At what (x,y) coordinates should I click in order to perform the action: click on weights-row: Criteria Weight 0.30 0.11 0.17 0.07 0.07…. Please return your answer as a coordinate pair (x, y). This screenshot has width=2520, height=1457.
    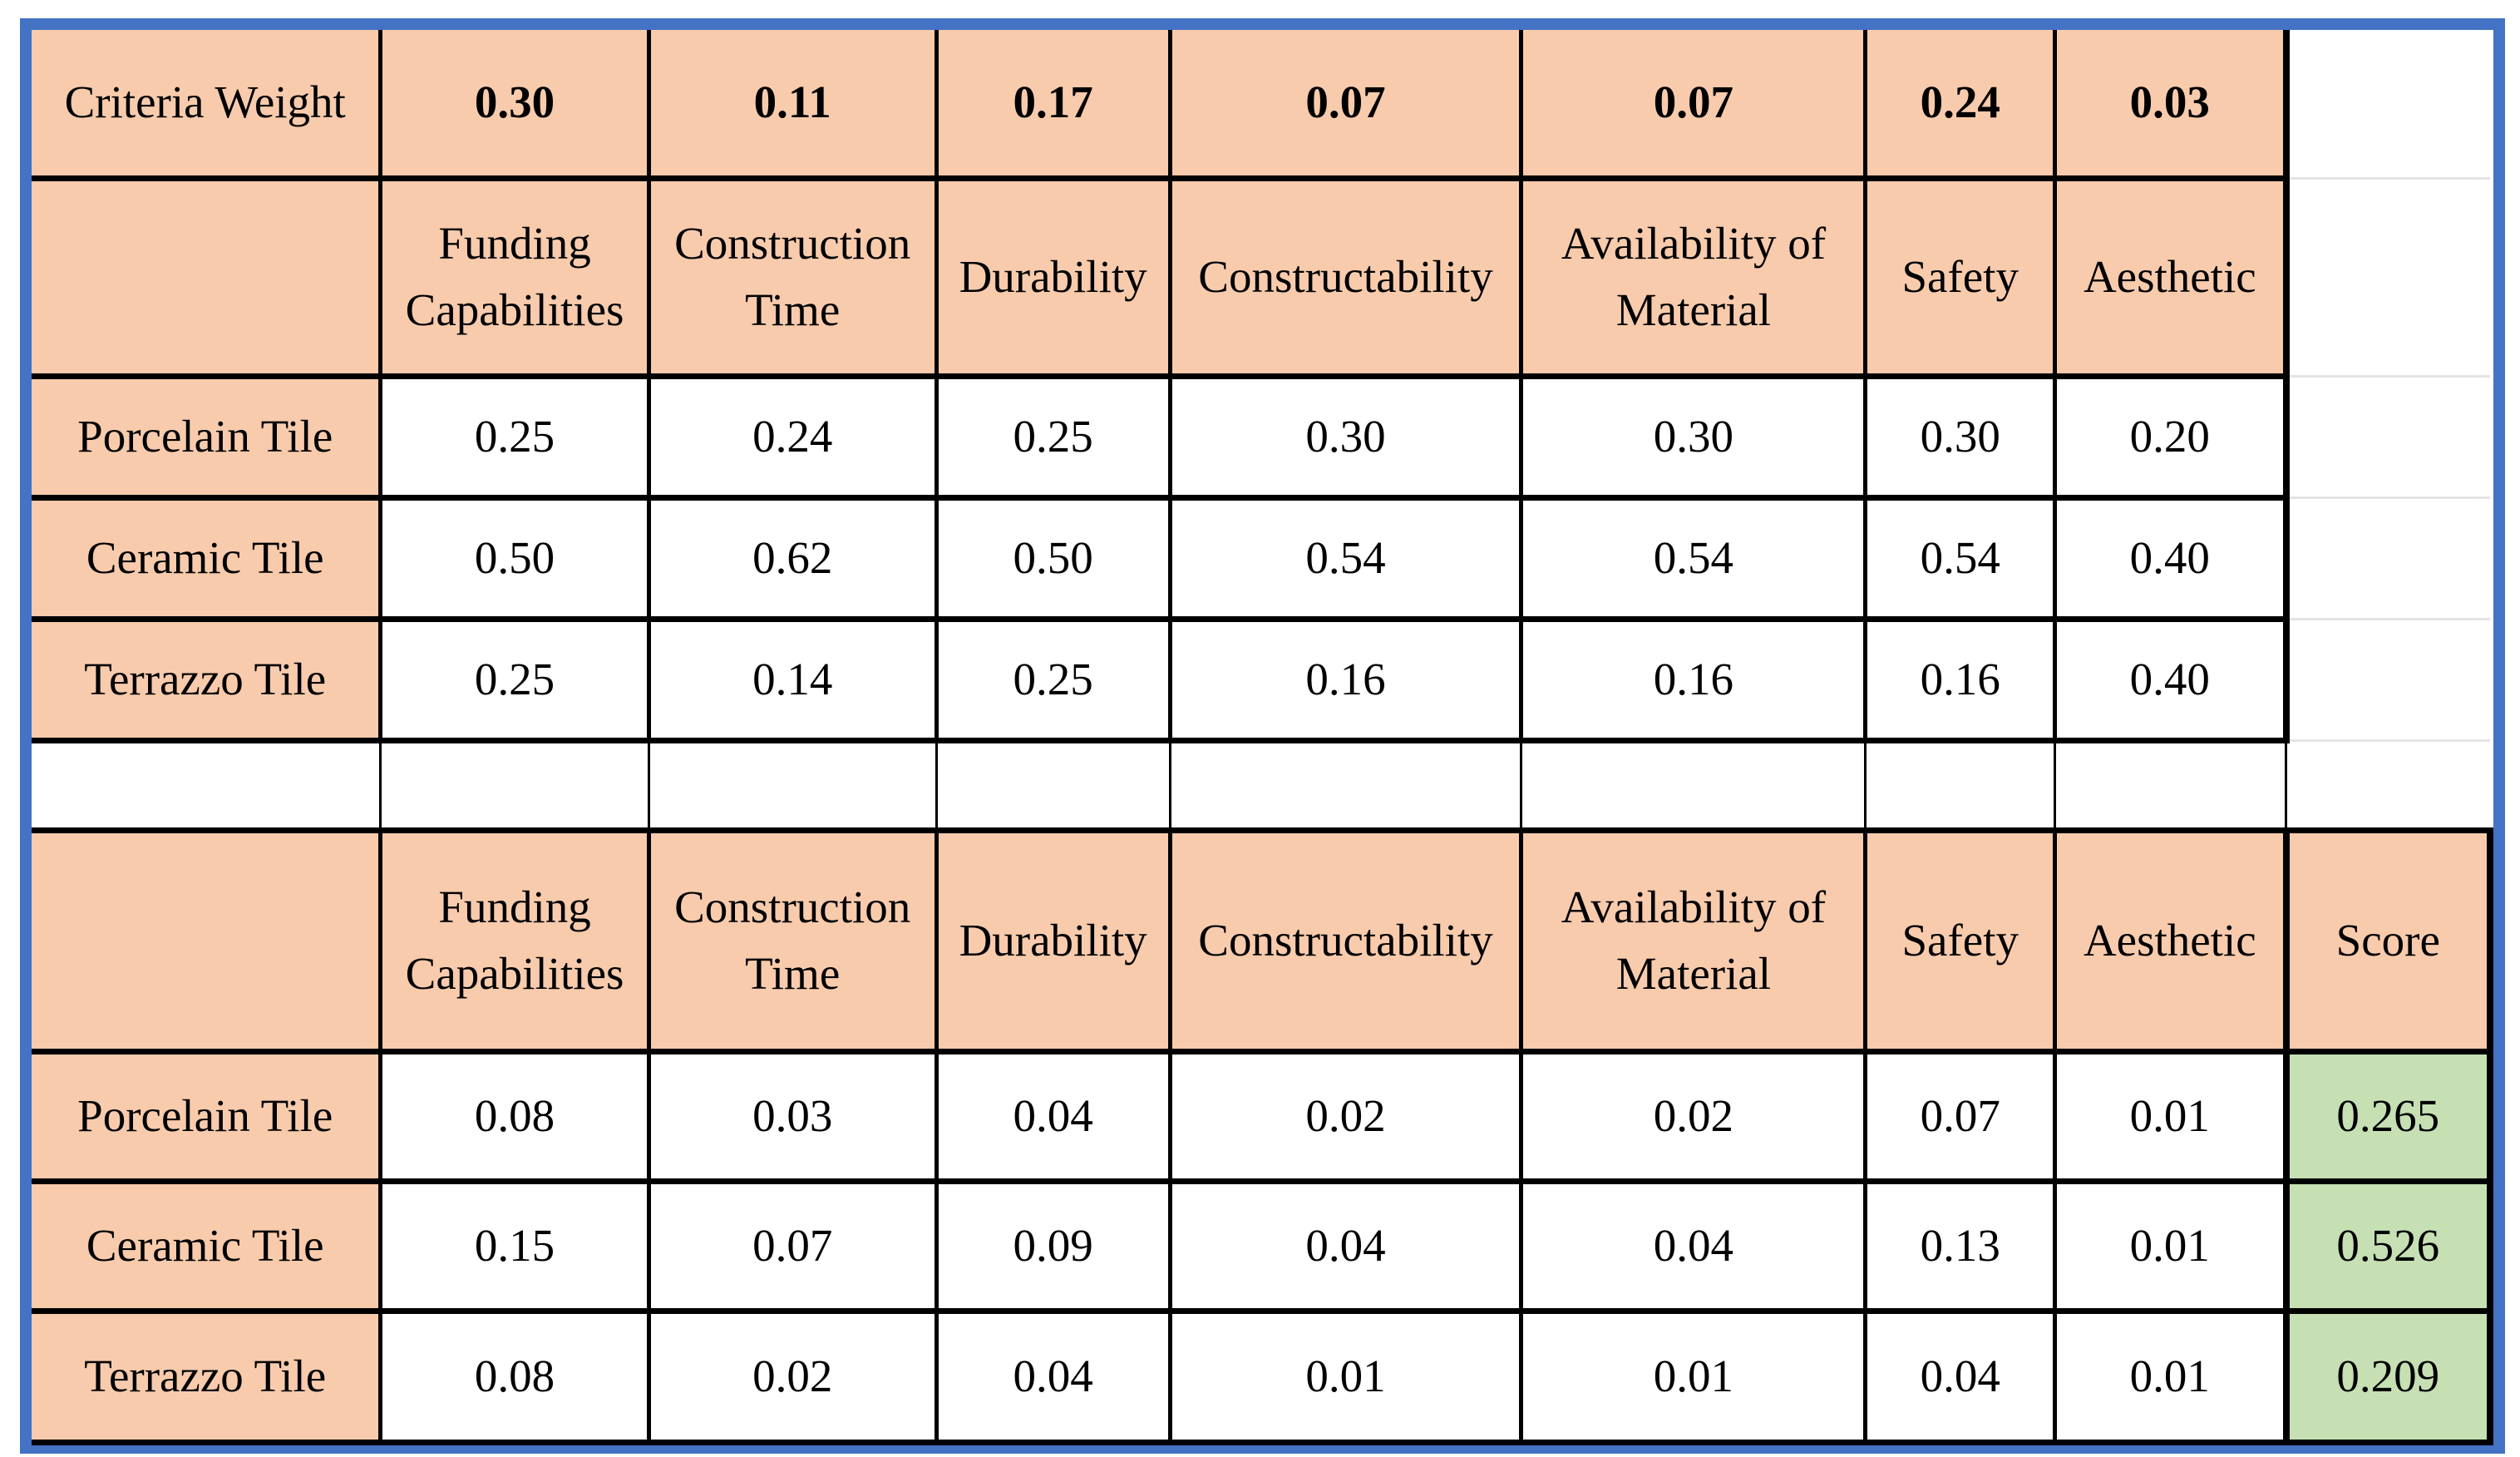
    Looking at the image, I should click on (1261, 105).